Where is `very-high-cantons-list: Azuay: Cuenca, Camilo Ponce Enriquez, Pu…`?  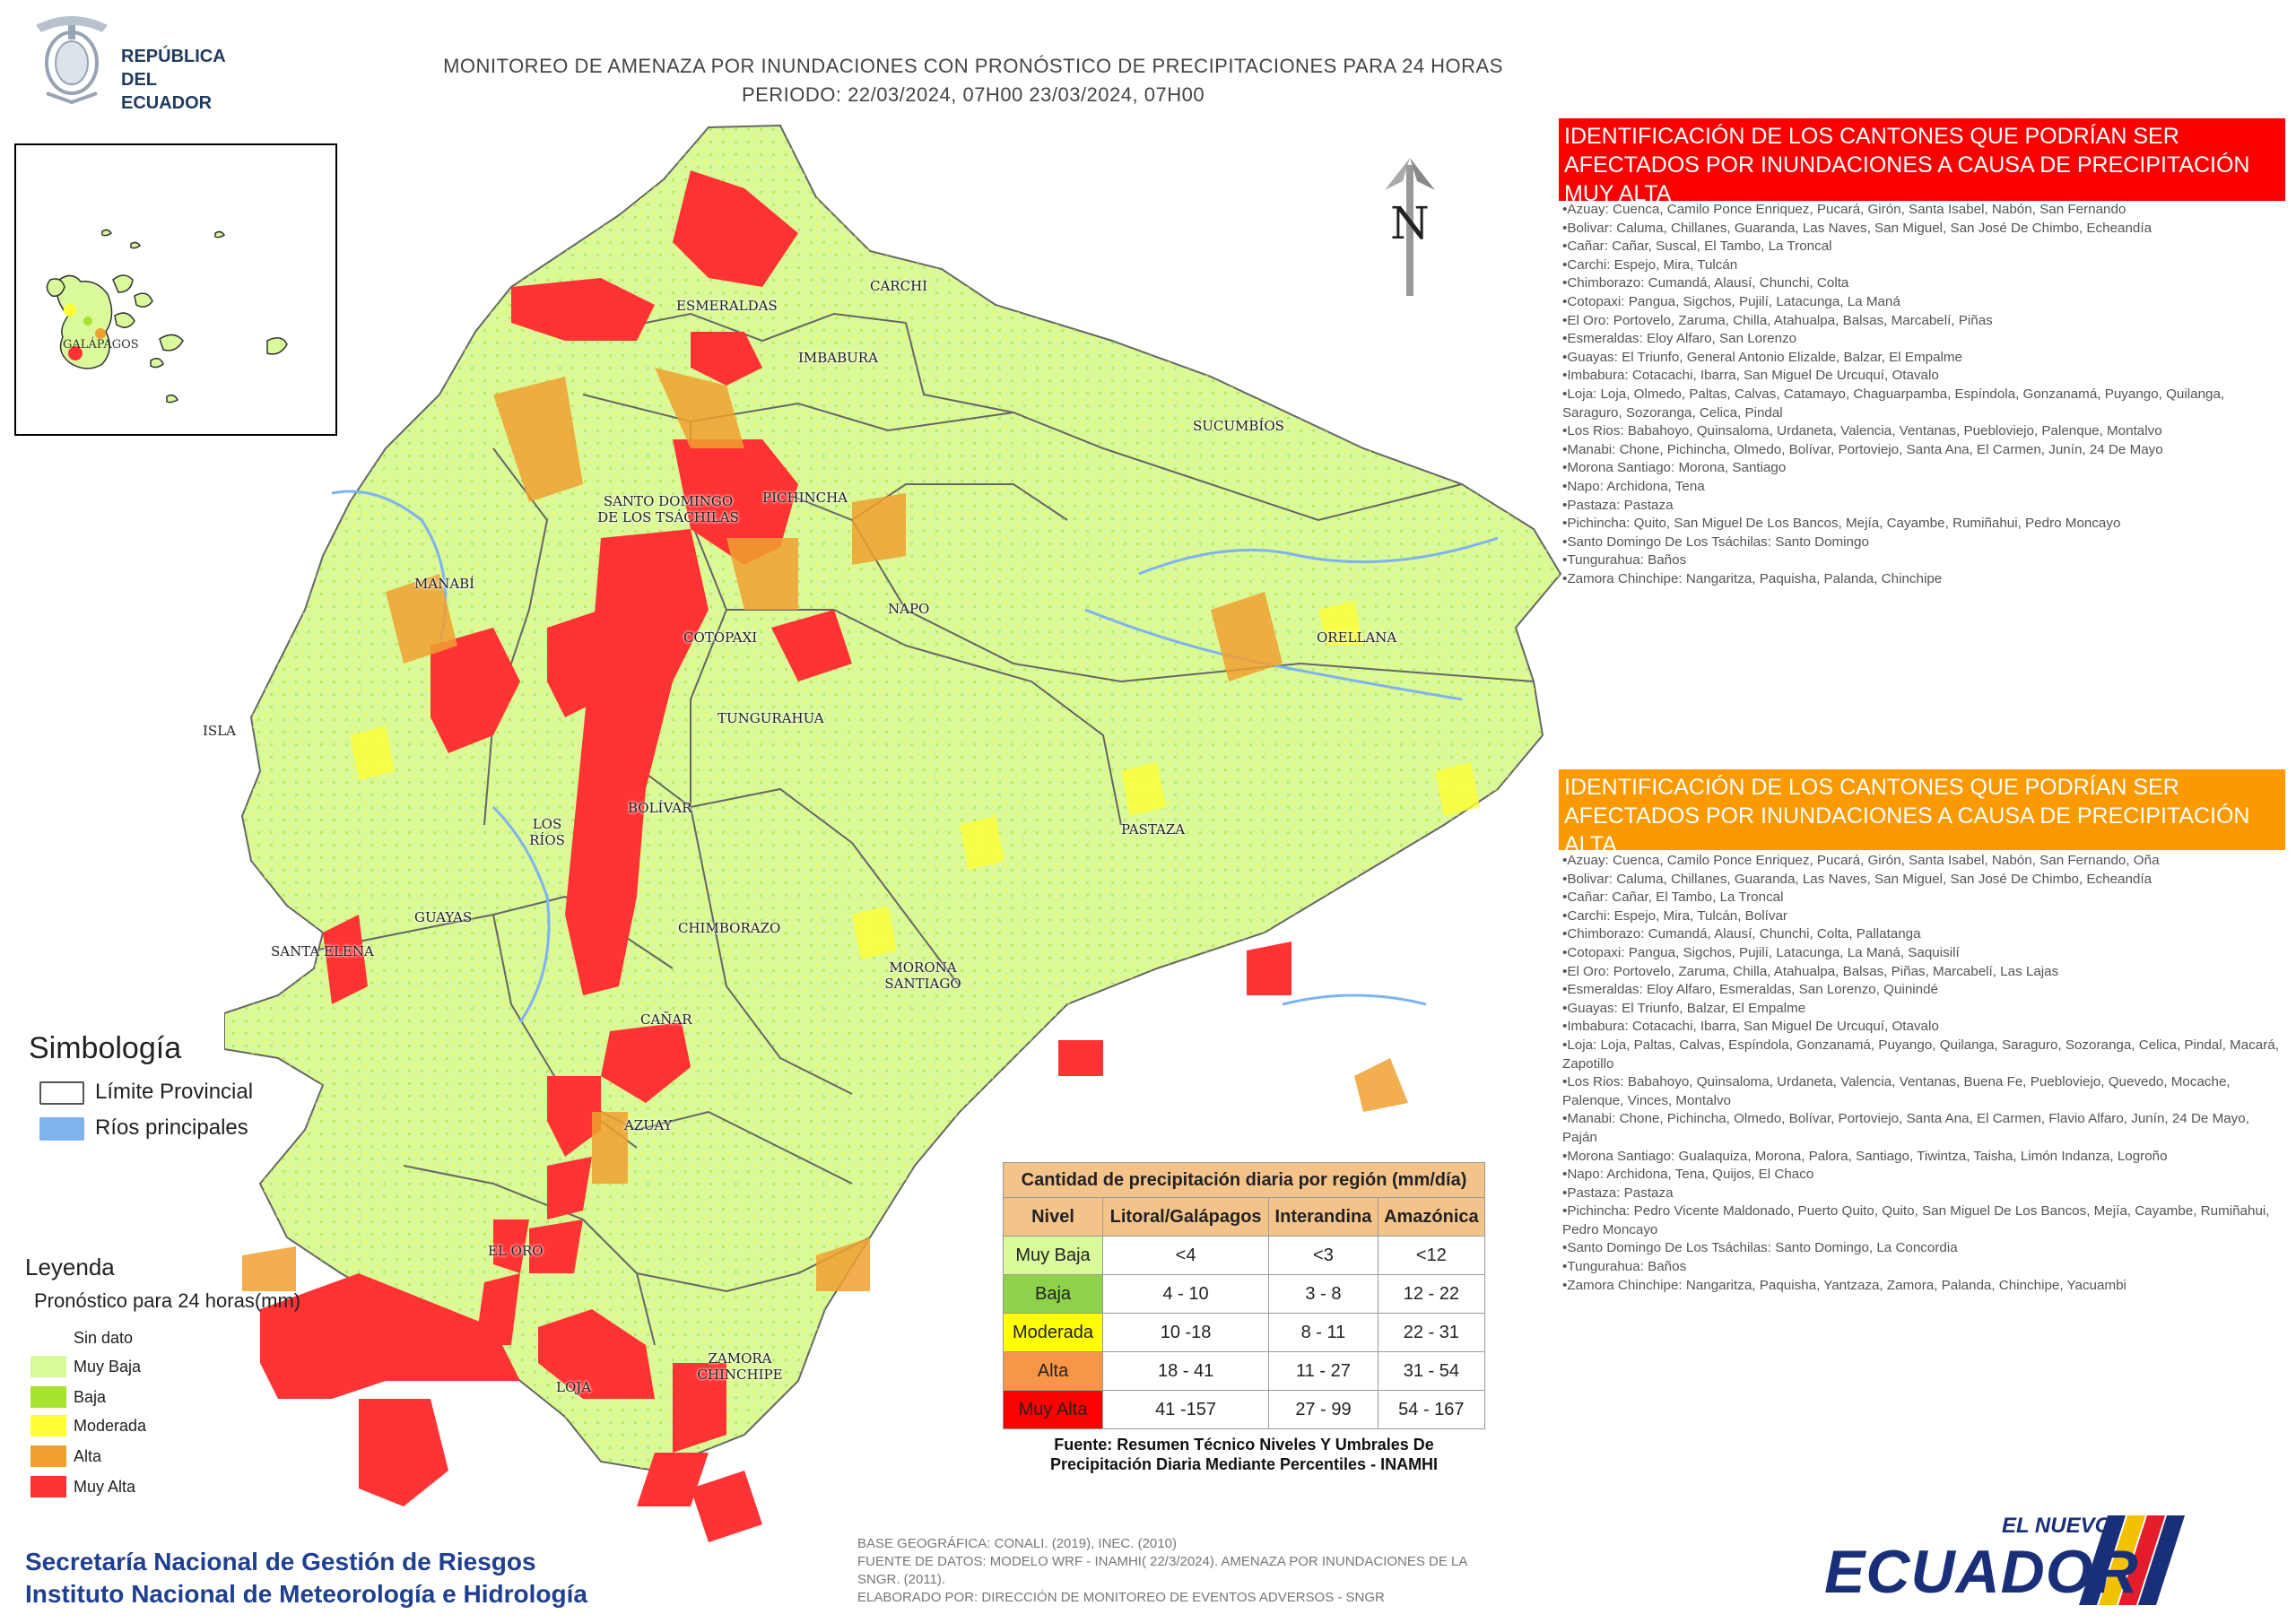
very-high-cantons-list: Azuay: Cuenca, Camilo Ponce Enriquez, Pu… is located at coordinates (1921, 394).